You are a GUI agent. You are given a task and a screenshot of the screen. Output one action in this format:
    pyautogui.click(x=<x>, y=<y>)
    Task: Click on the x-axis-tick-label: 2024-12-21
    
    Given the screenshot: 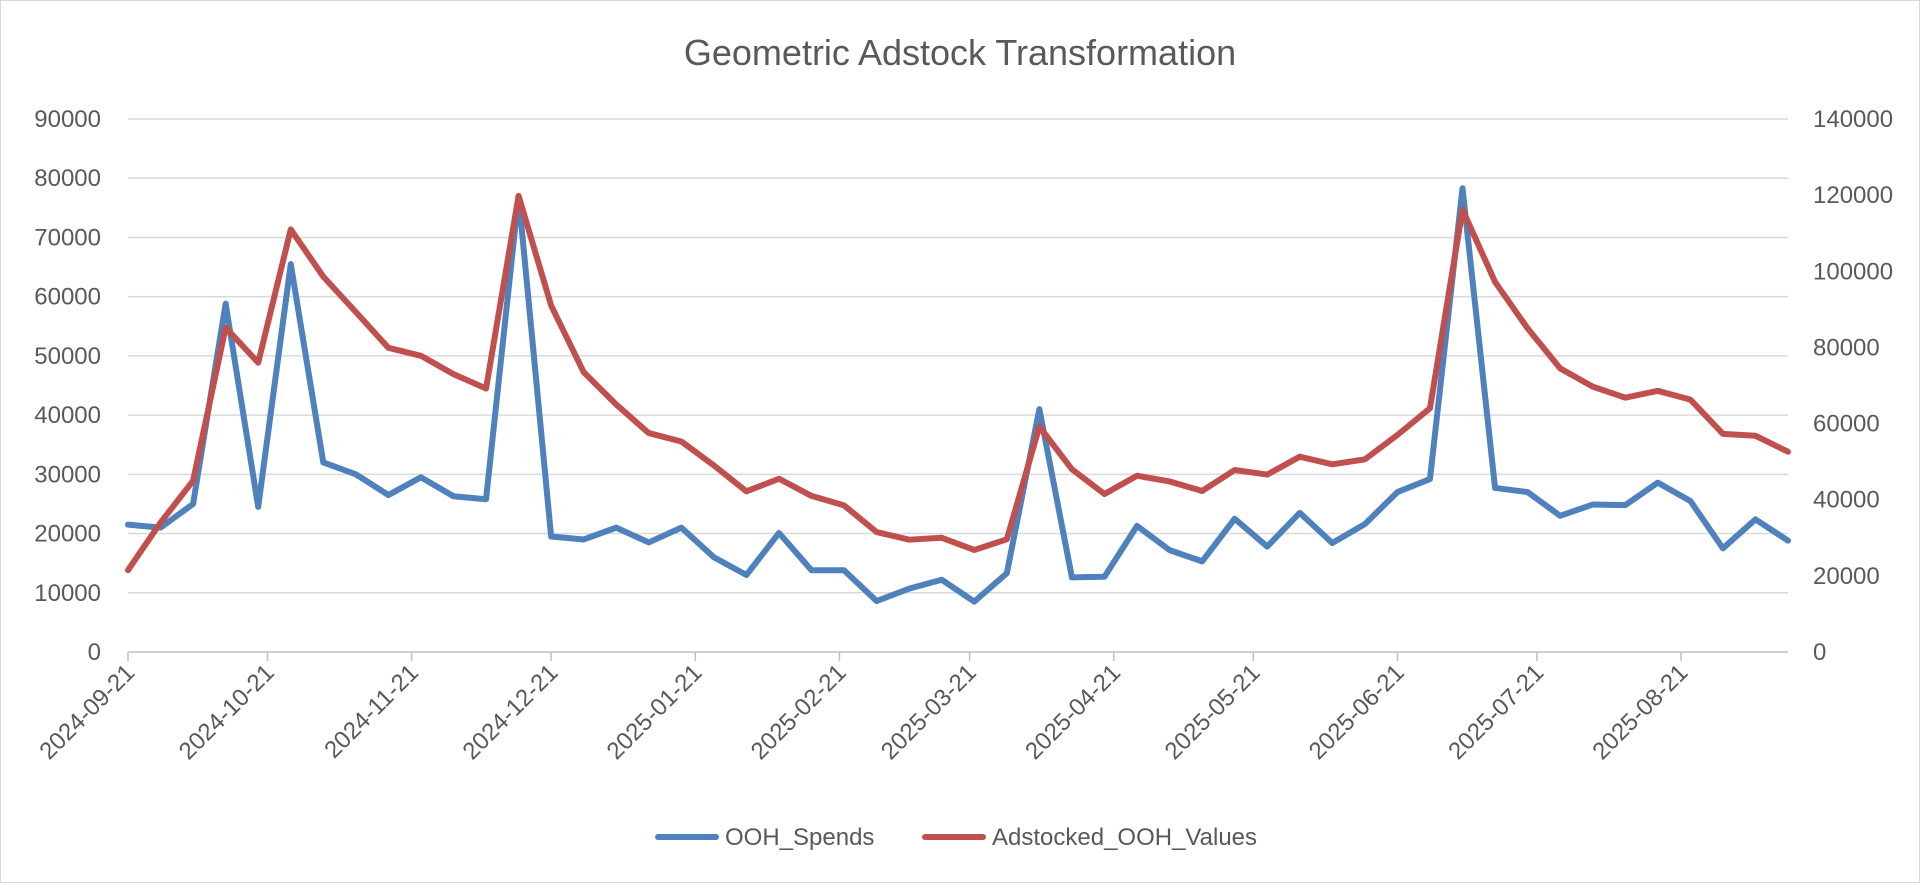 What is the action you would take?
    pyautogui.click(x=510, y=712)
    